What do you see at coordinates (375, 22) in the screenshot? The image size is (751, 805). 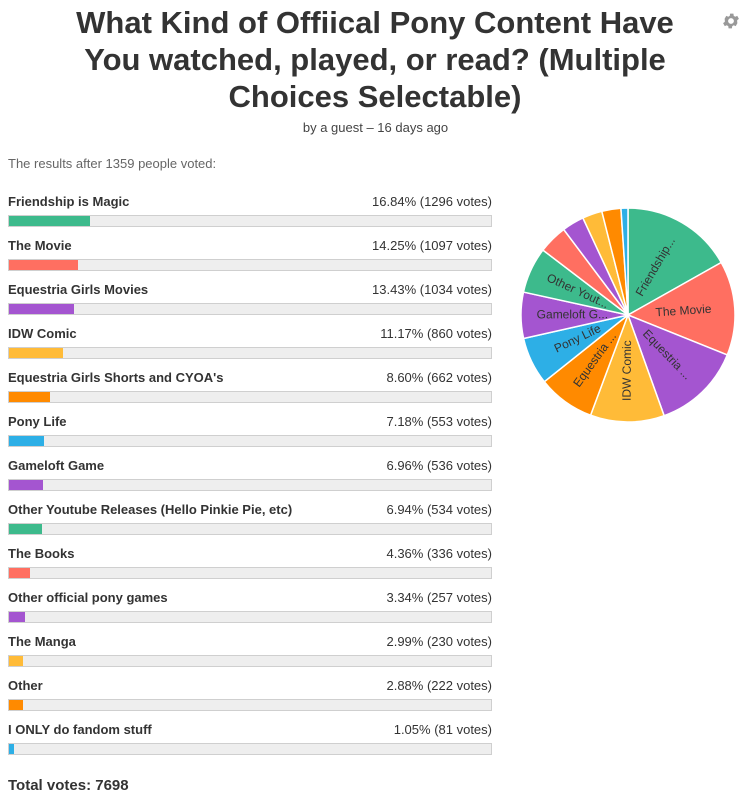 I see `poll-title-line: What Kind of Offiical Pony Content Have` at bounding box center [375, 22].